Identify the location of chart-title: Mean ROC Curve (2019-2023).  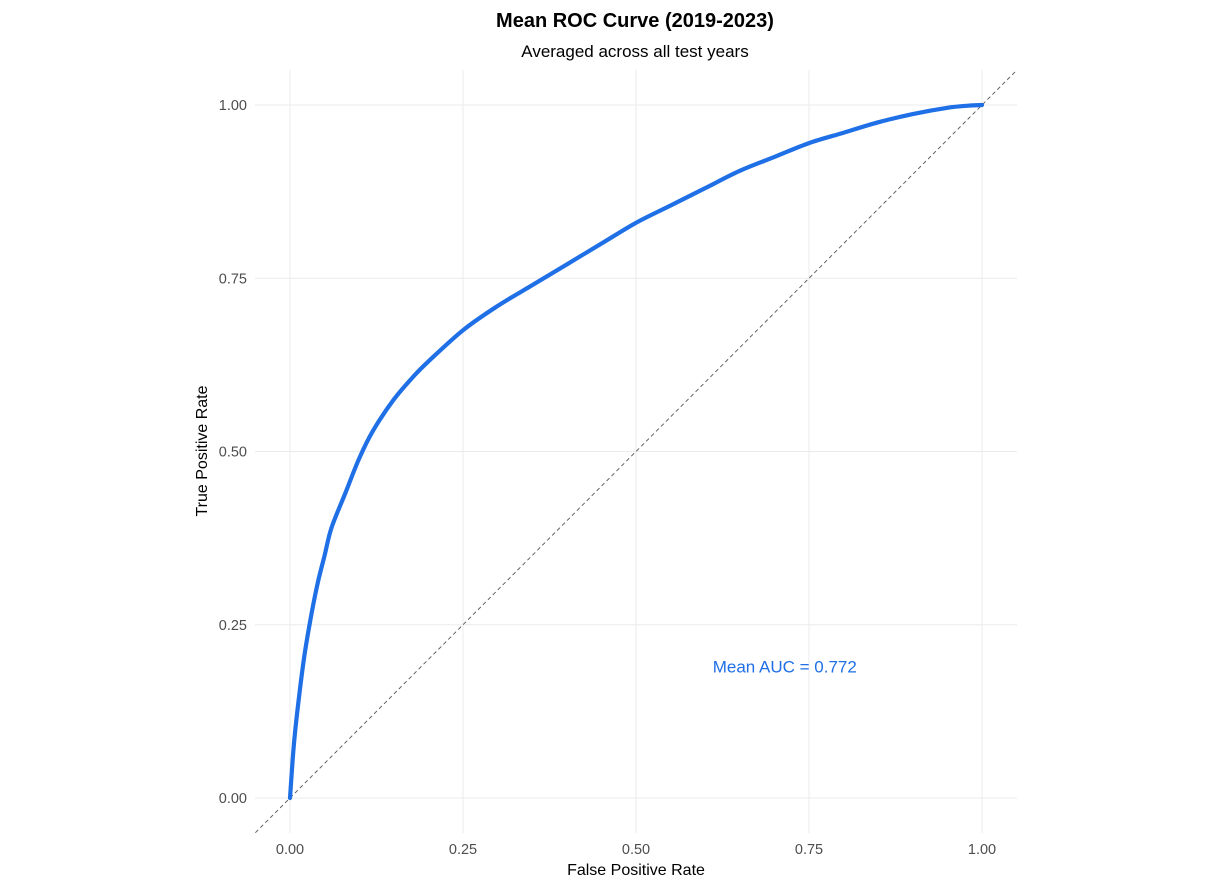
(635, 21).